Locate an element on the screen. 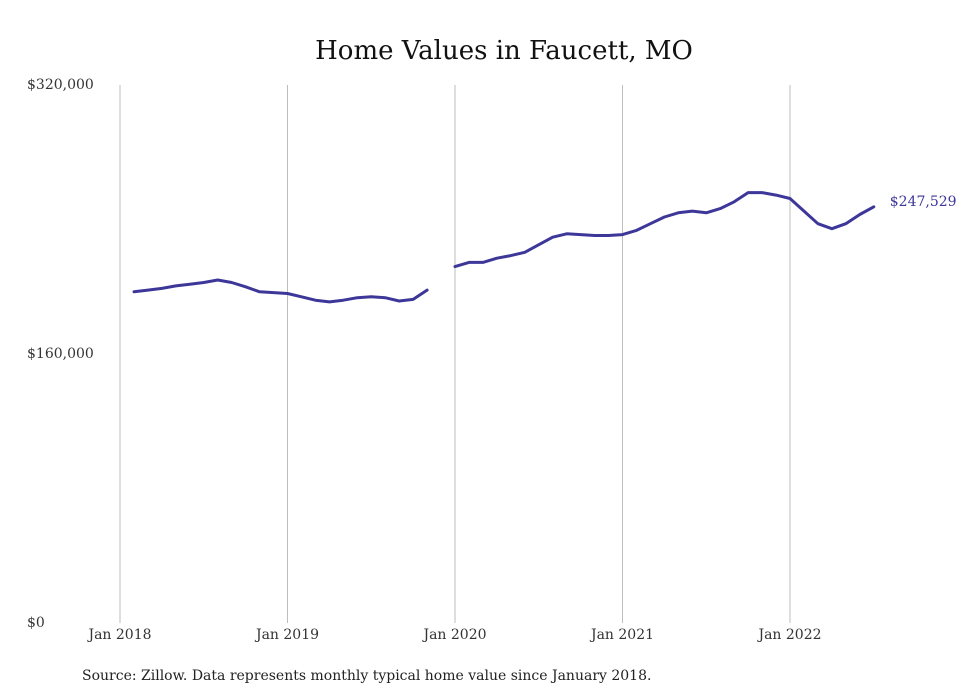  chart-title: Home Values in Faucett, MO is located at coordinates (504, 51).